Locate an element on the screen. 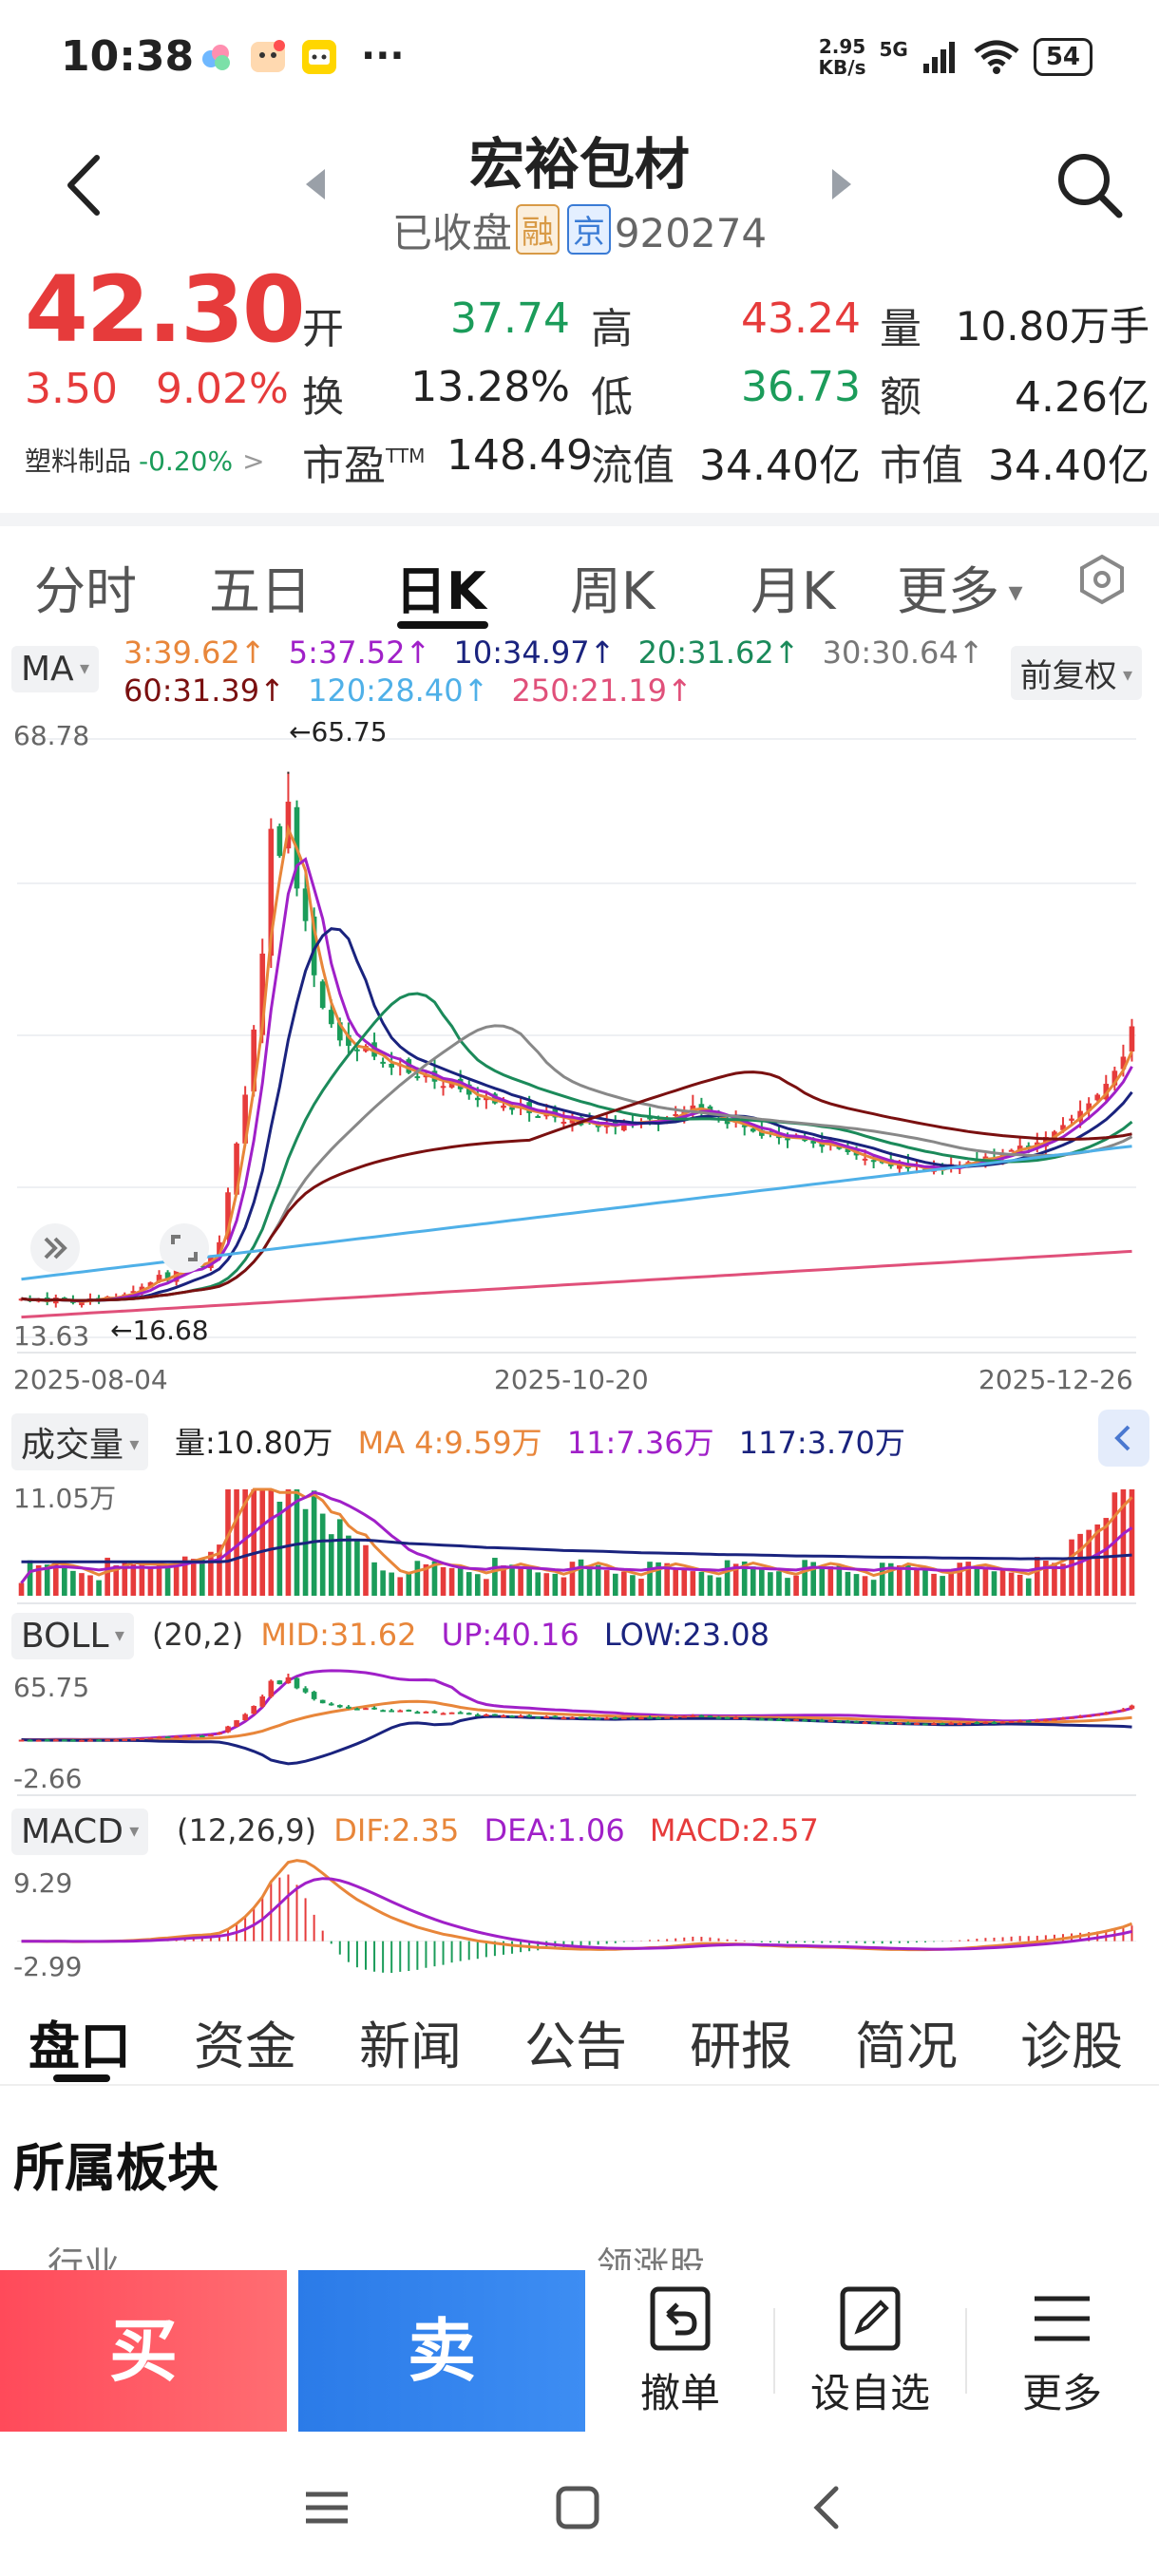 This screenshot has height=2576, width=1159. tab-intraday: 分时 is located at coordinates (85, 591).